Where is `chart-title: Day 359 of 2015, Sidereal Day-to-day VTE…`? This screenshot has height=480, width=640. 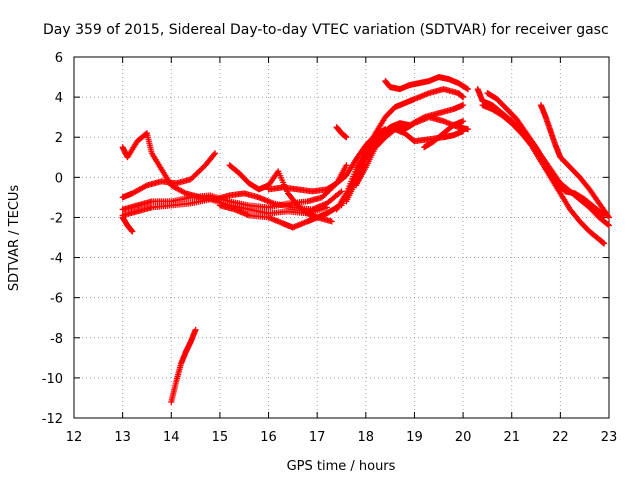 chart-title: Day 359 of 2015, Sidereal Day-to-day VTE… is located at coordinates (326, 30).